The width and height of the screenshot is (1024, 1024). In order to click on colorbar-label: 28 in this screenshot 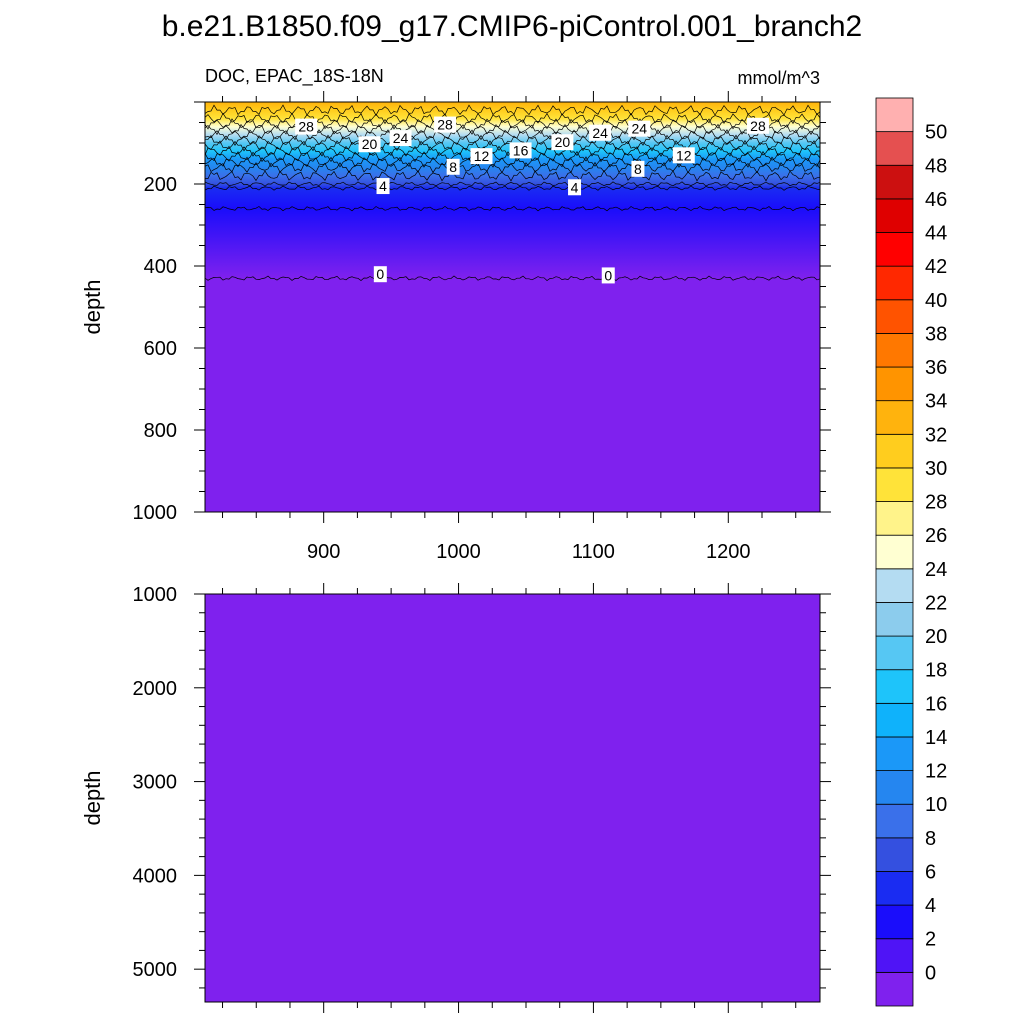, I will do `click(936, 503)`.